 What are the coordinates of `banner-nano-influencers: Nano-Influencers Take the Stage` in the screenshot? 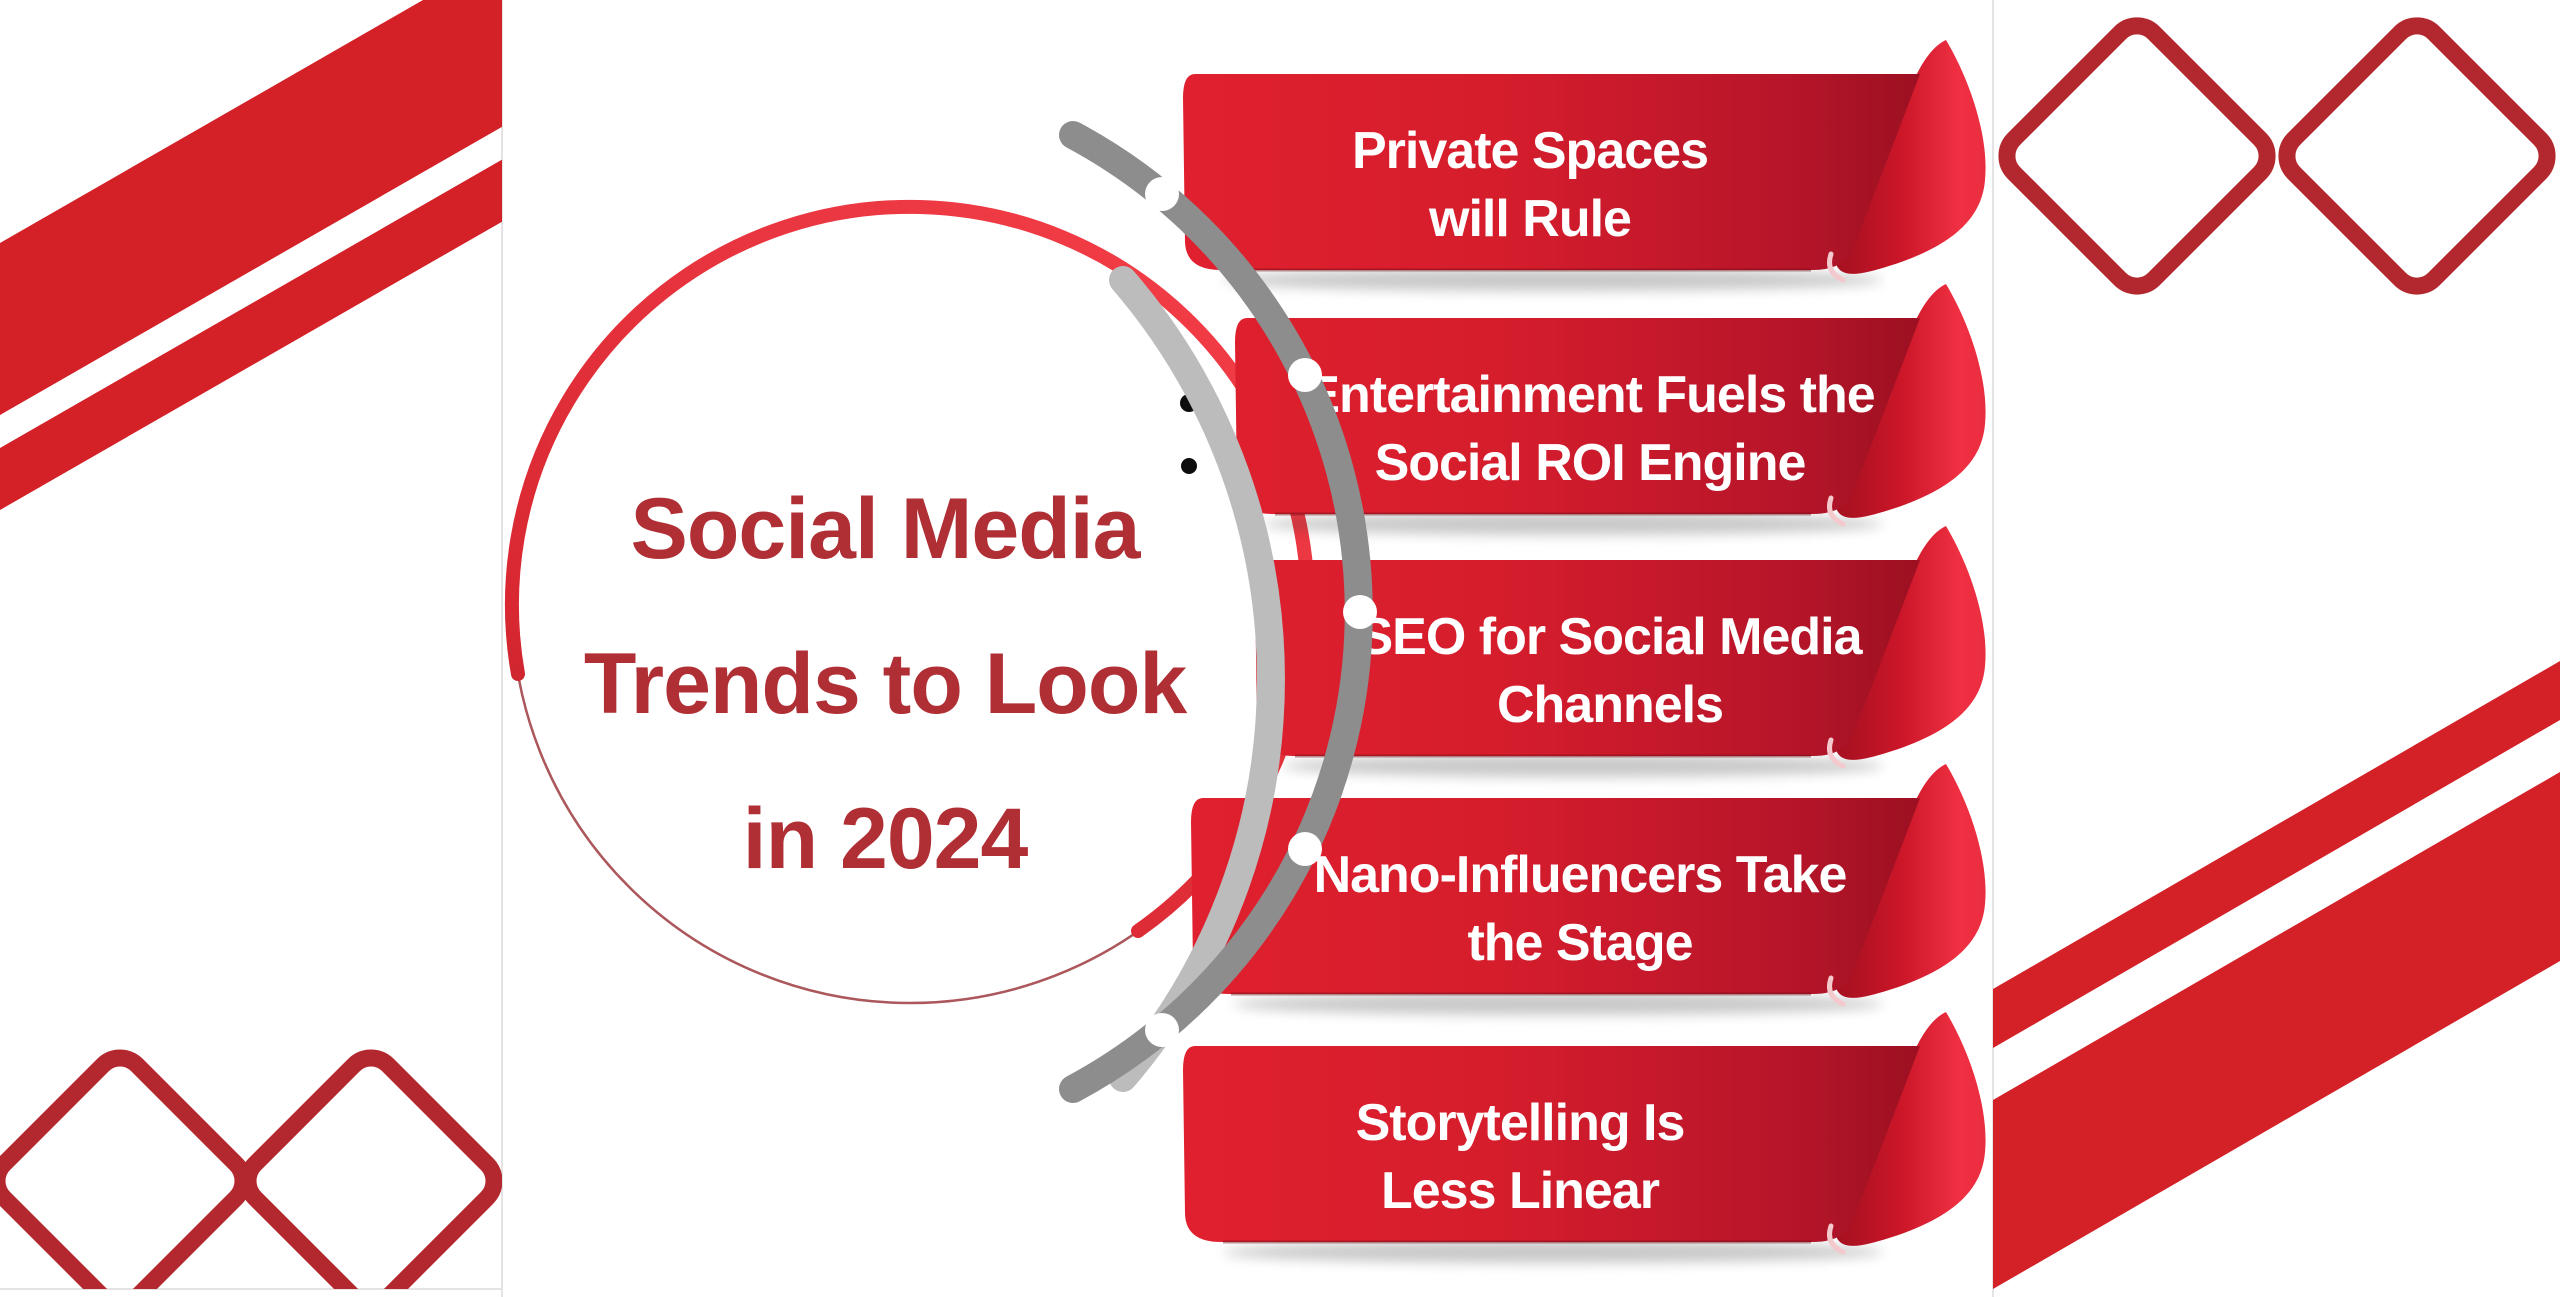 It's located at (1588, 889).